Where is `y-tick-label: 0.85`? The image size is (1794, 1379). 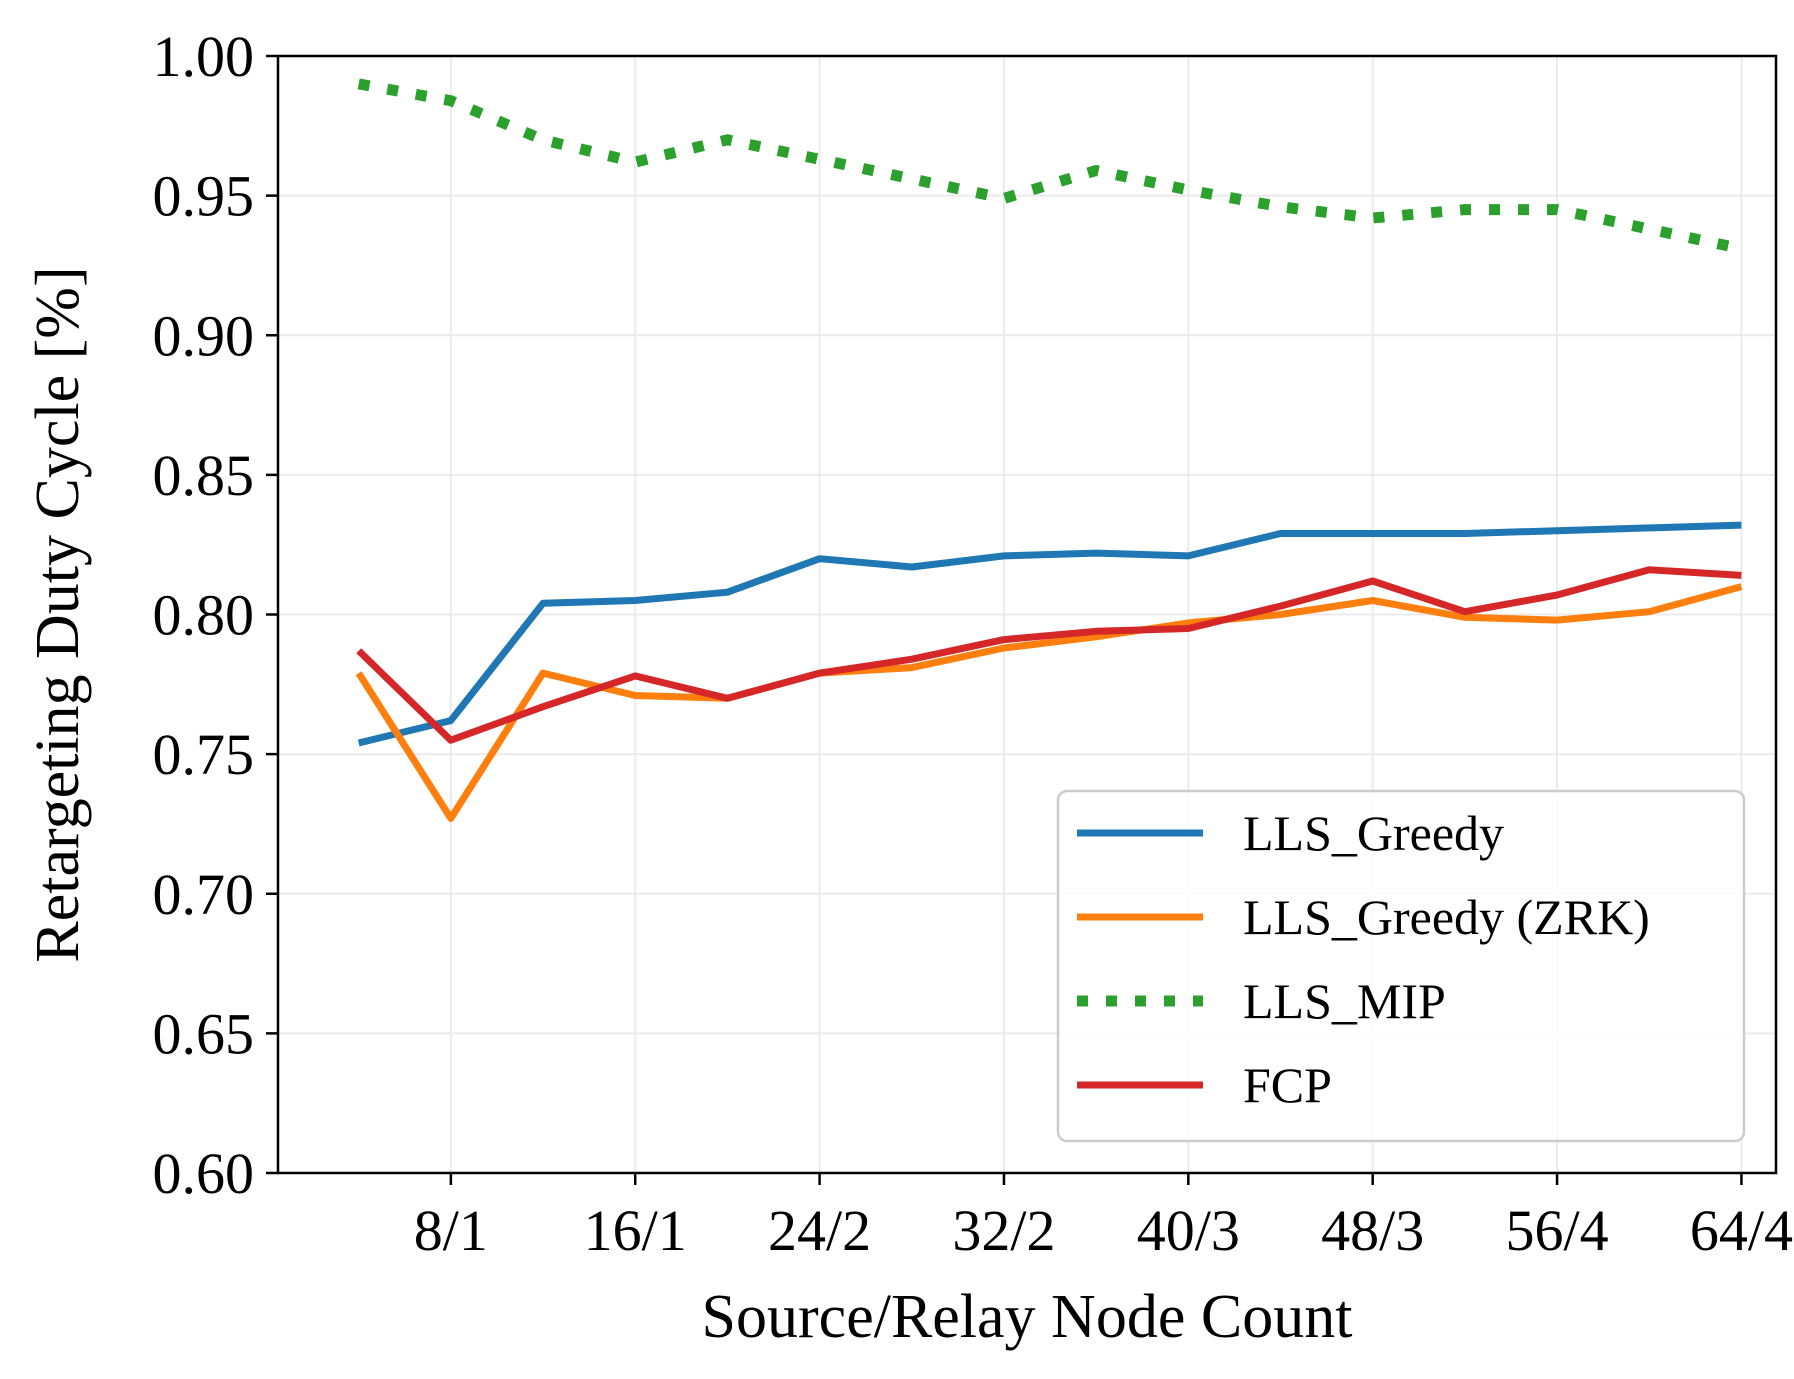 y-tick-label: 0.85 is located at coordinates (204, 475).